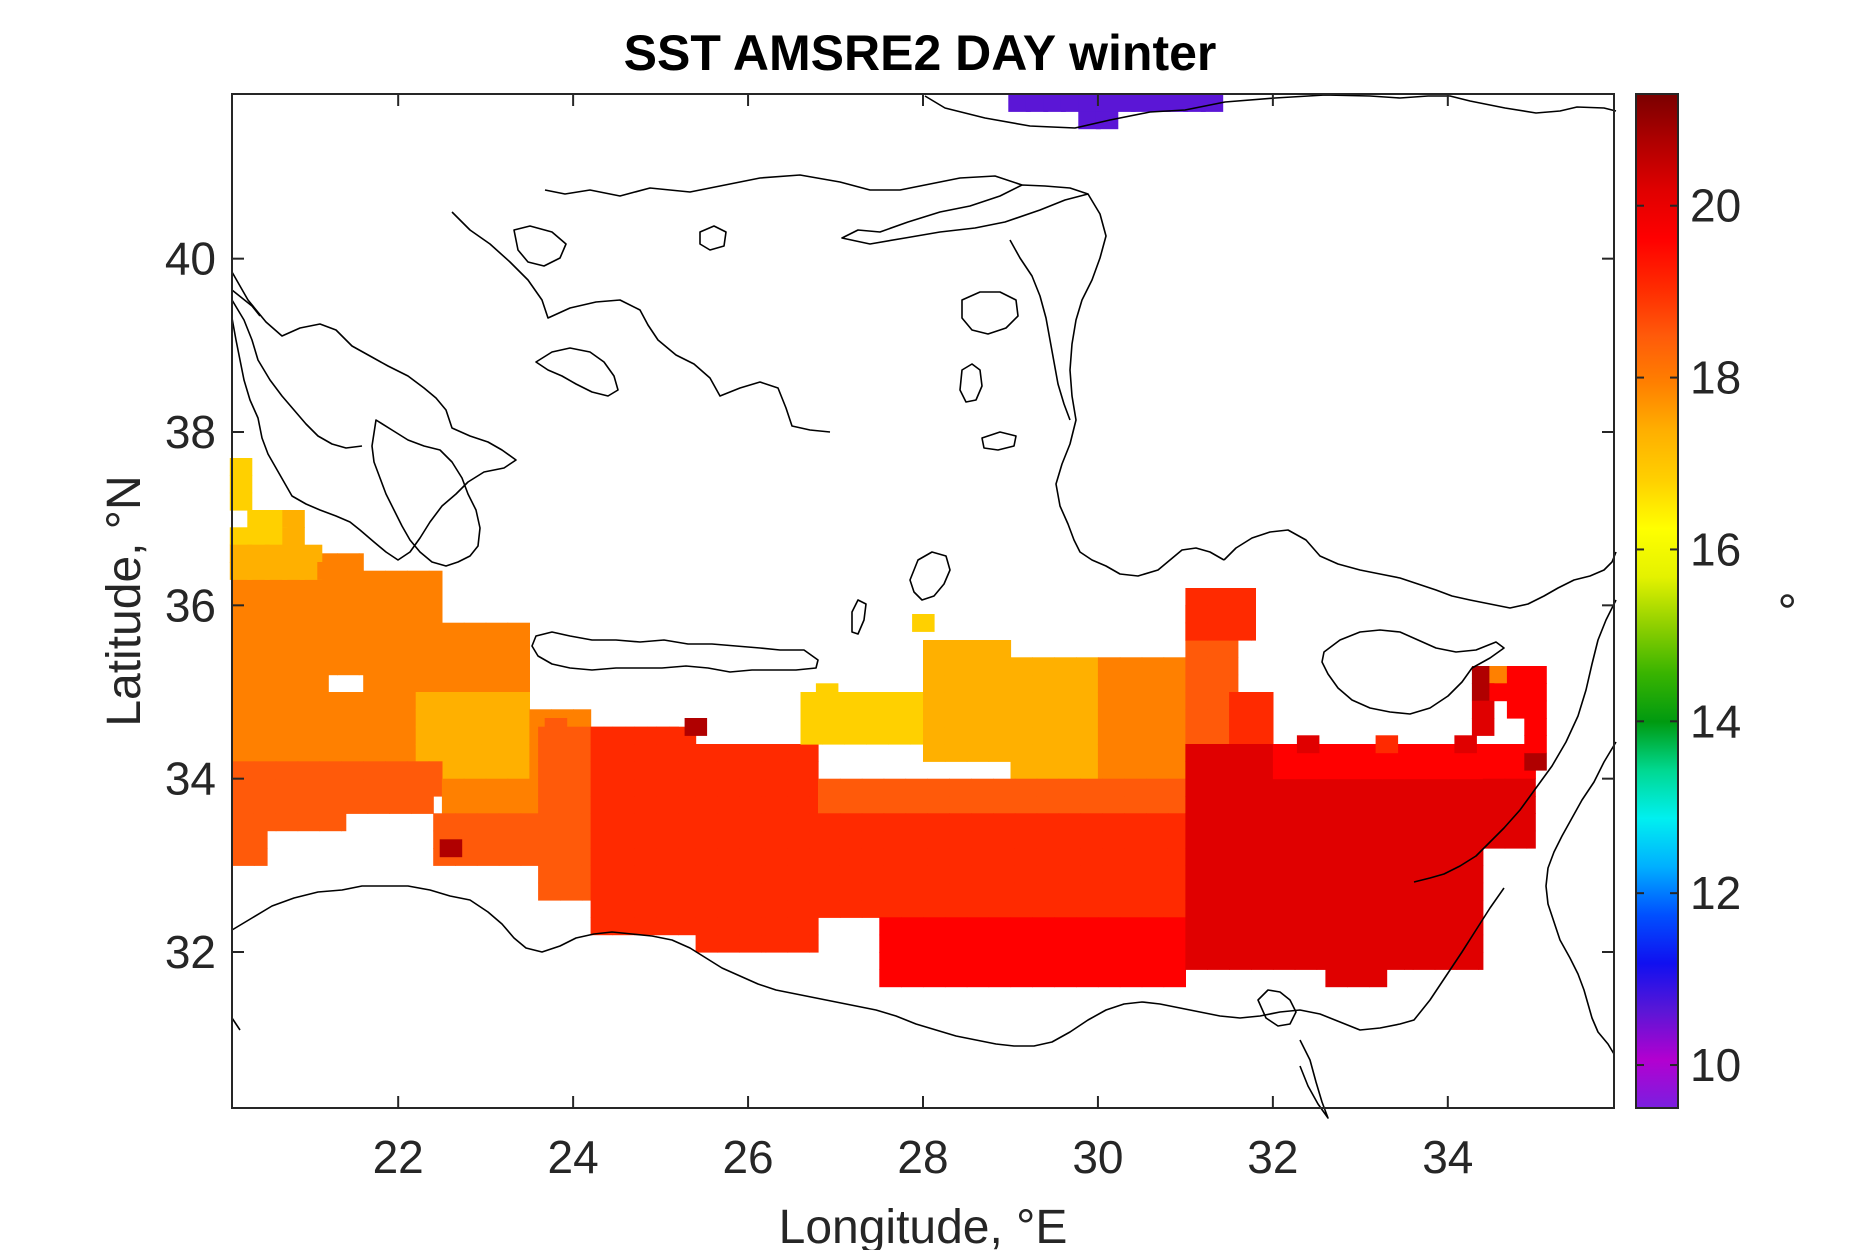 The width and height of the screenshot is (1875, 1250). Describe the element at coordinates (1718, 601) in the screenshot. I see `colorbar: 10 12 14 16 18 20 °` at that location.